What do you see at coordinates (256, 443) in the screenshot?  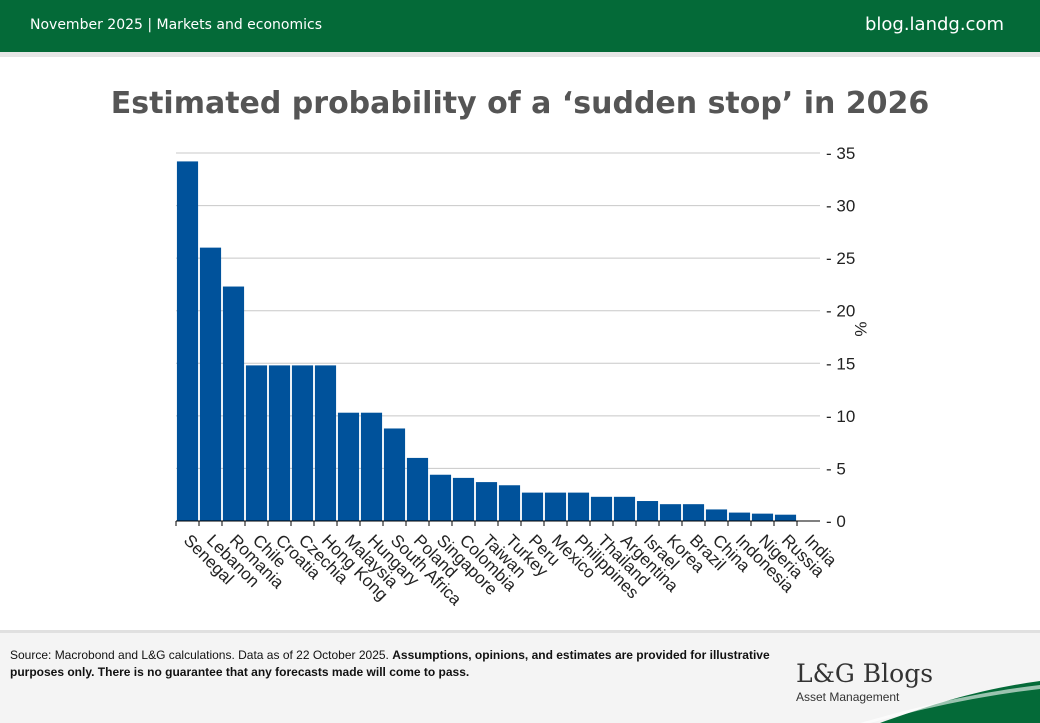 I see `bar-chile` at bounding box center [256, 443].